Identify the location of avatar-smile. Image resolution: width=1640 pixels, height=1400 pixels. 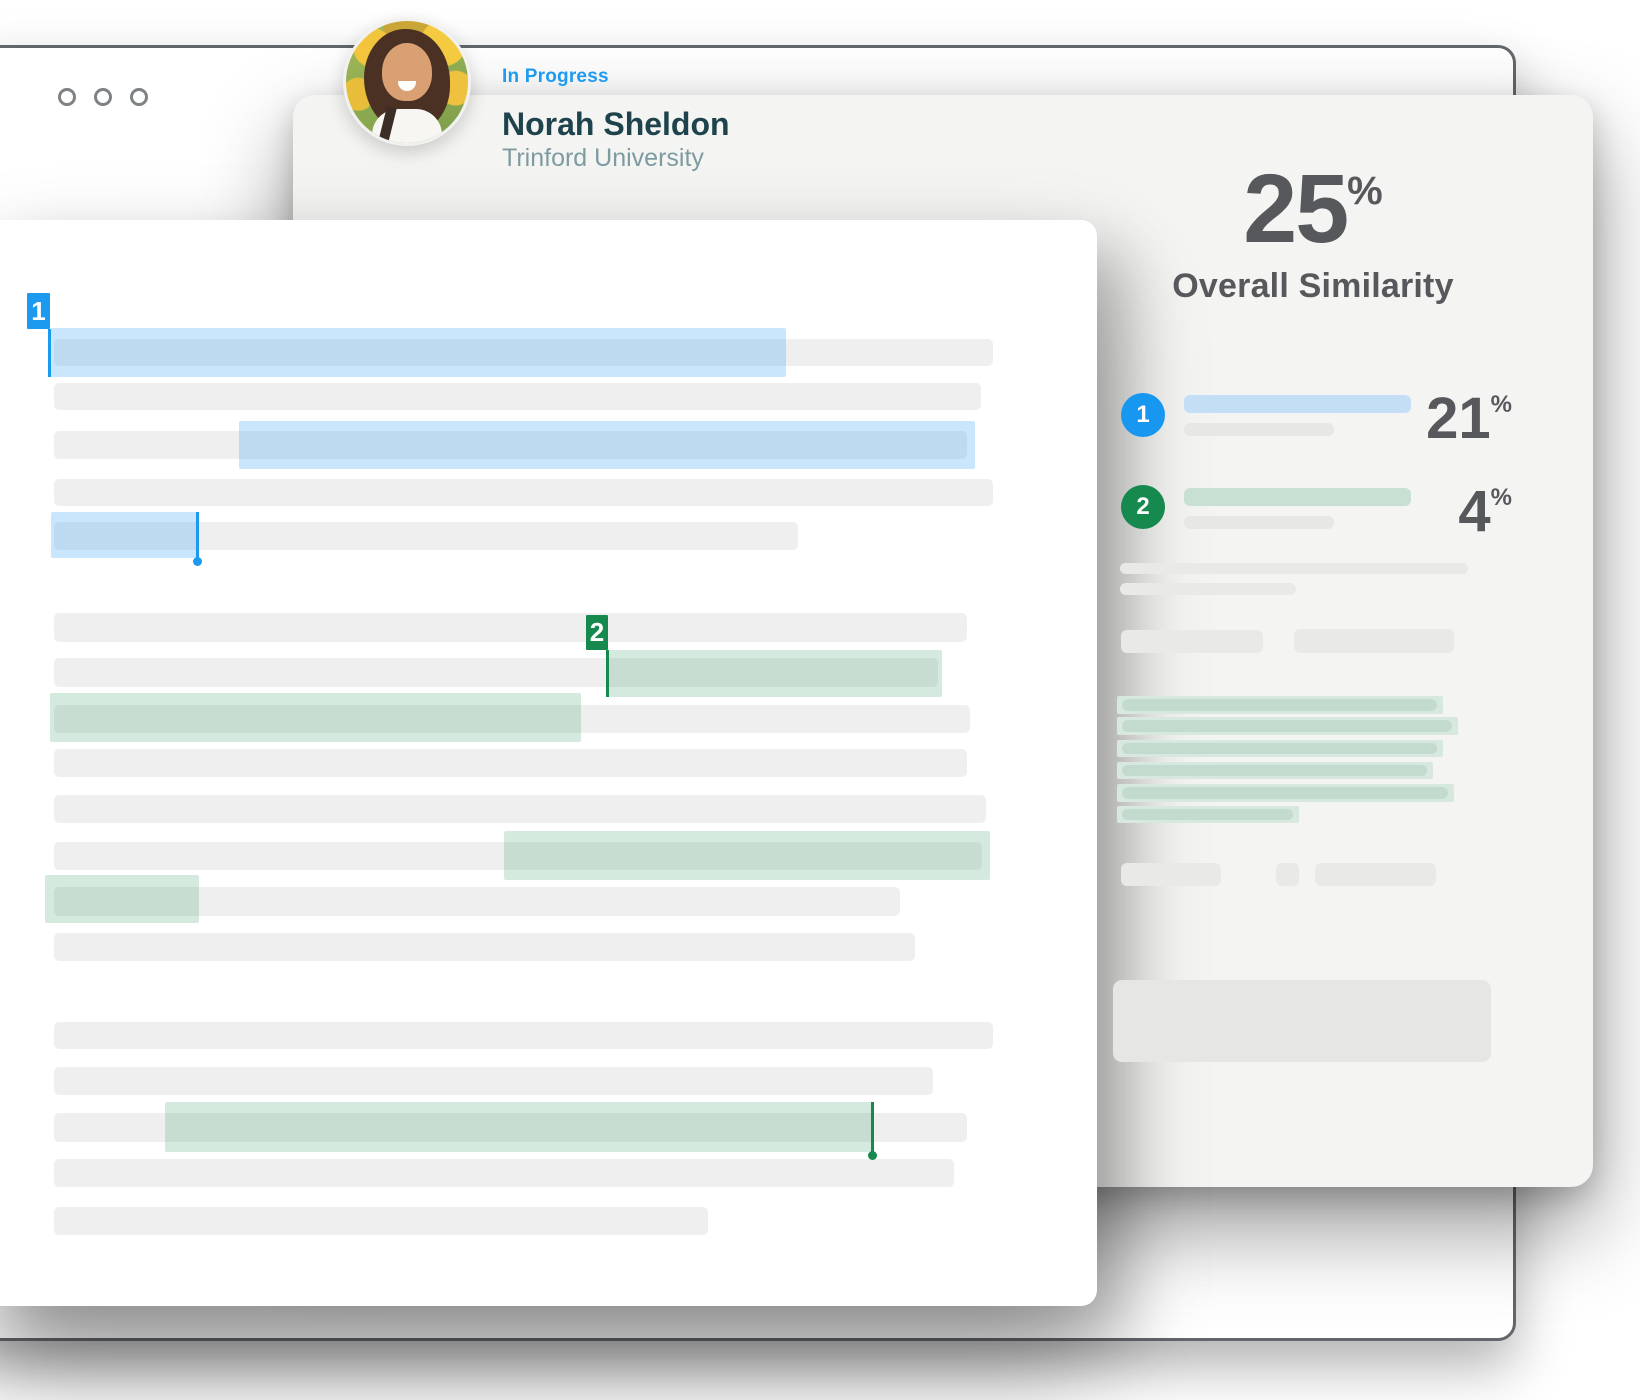
(407, 86).